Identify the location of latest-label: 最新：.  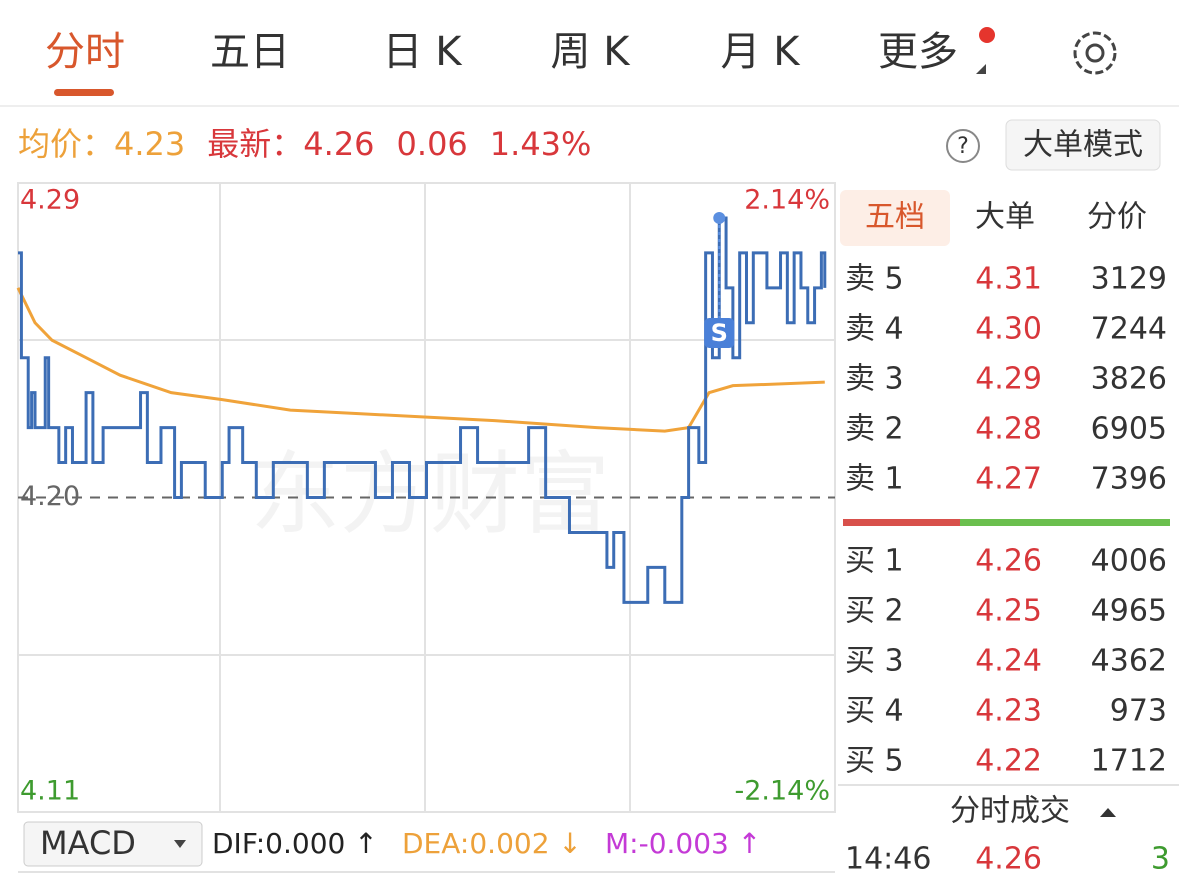
(255, 144).